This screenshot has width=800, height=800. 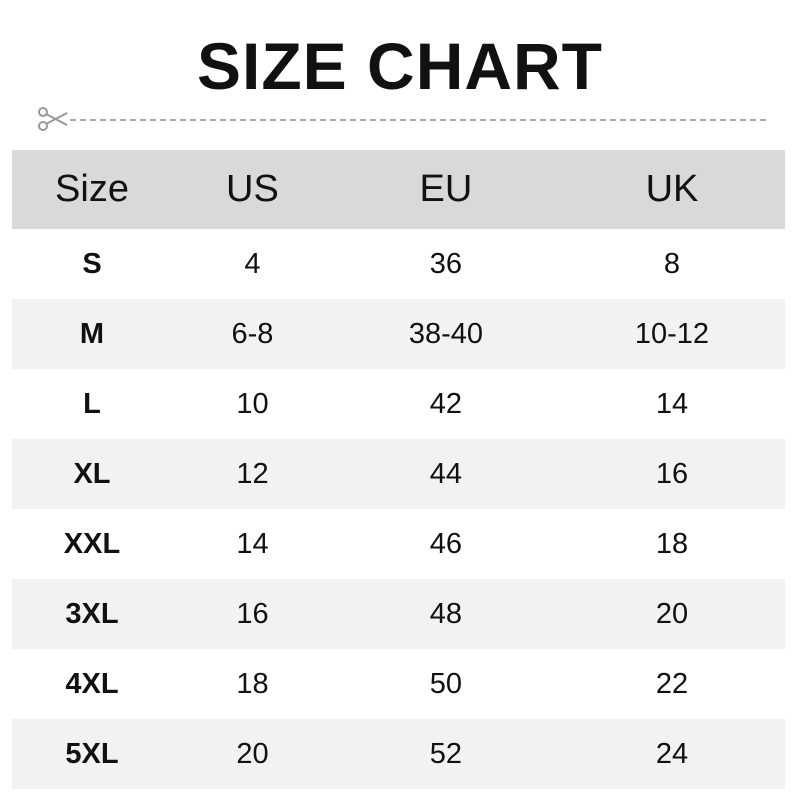 What do you see at coordinates (398, 684) in the screenshot?
I see `table-row: 4XL 18 50 22` at bounding box center [398, 684].